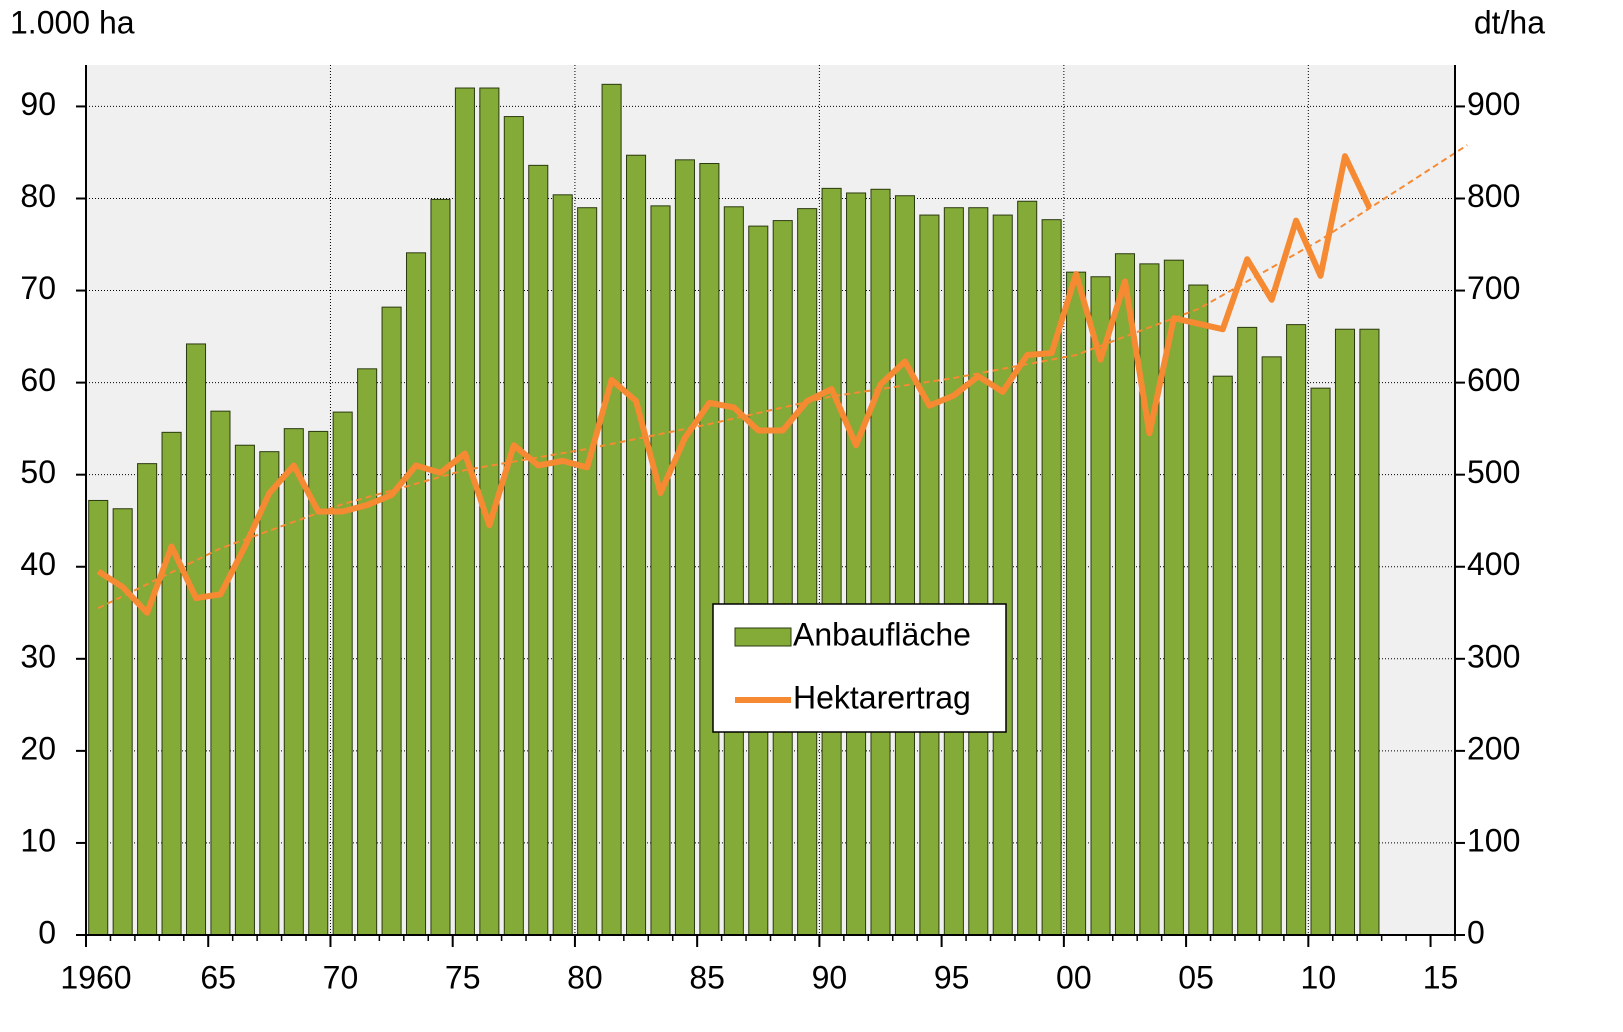  I want to click on y2-tick-label: 100, so click(1493, 840).